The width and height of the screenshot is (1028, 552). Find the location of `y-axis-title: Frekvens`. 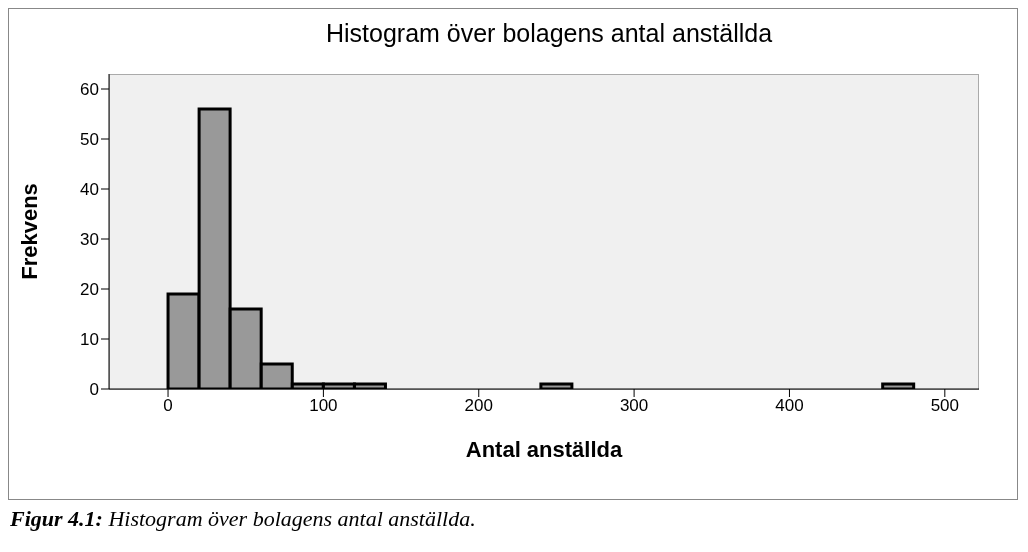

y-axis-title: Frekvens is located at coordinates (29, 231).